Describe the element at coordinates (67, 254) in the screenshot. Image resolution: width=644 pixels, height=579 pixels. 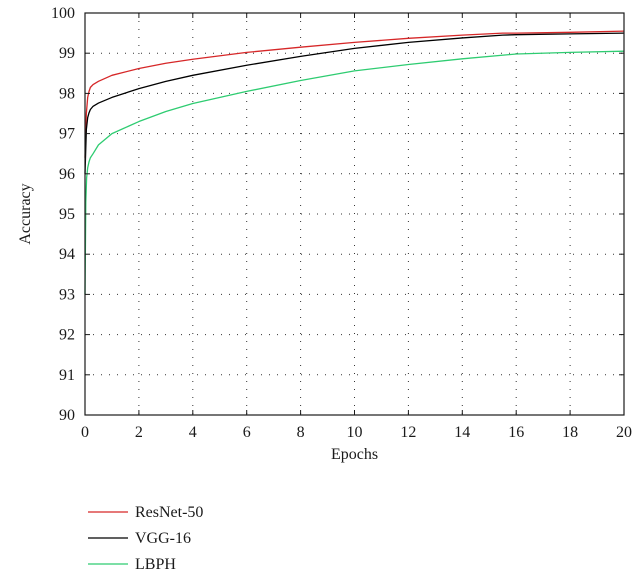
I see `y-tick-label: 94` at that location.